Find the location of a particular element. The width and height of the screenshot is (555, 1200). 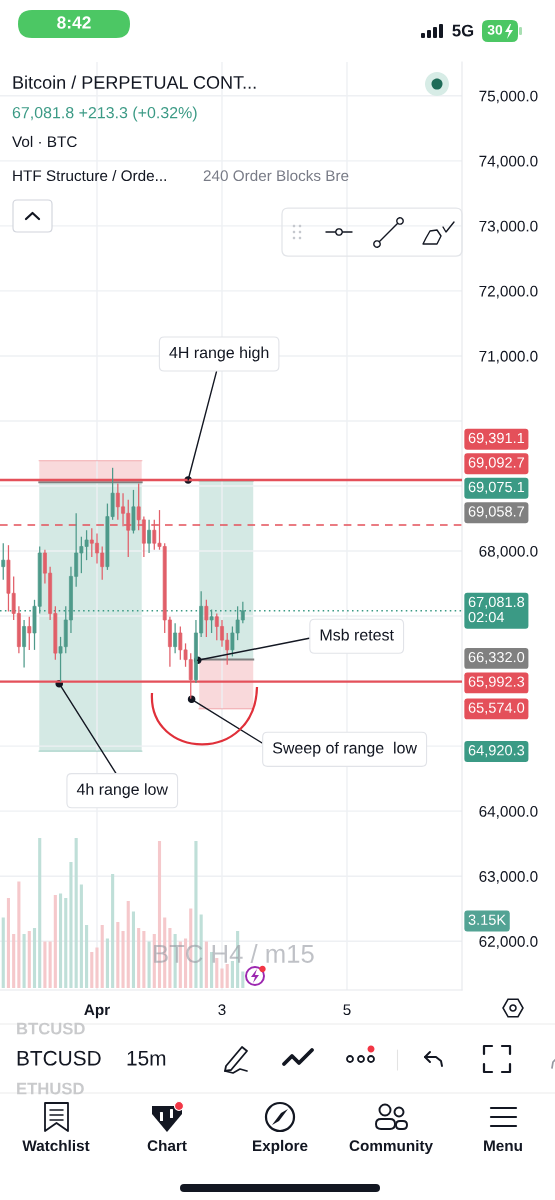

annotation: 4h range low is located at coordinates (122, 791).